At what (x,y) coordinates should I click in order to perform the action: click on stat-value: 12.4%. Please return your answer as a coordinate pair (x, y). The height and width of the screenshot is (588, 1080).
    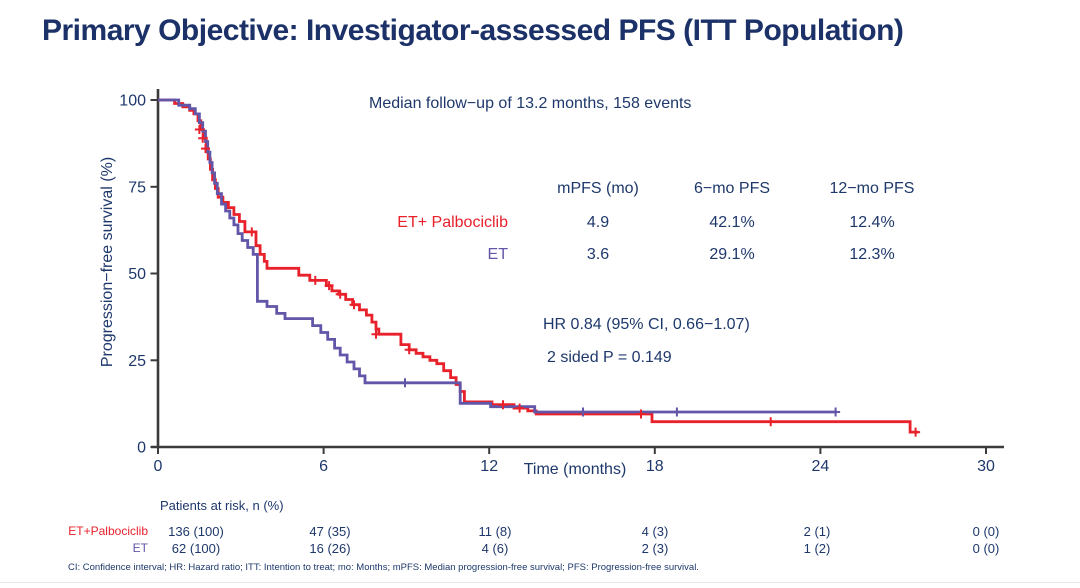
    Looking at the image, I should click on (872, 222).